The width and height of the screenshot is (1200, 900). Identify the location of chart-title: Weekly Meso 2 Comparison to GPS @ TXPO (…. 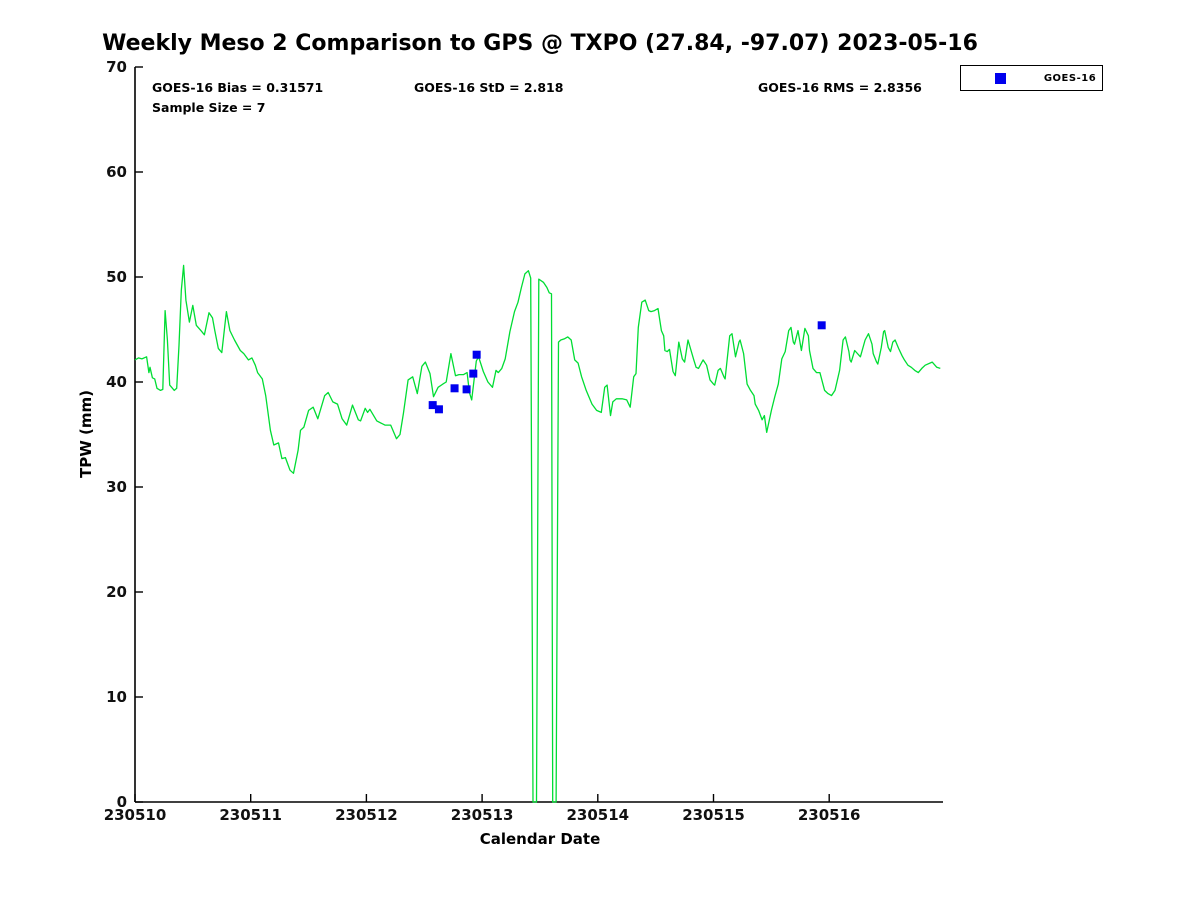
(540, 43).